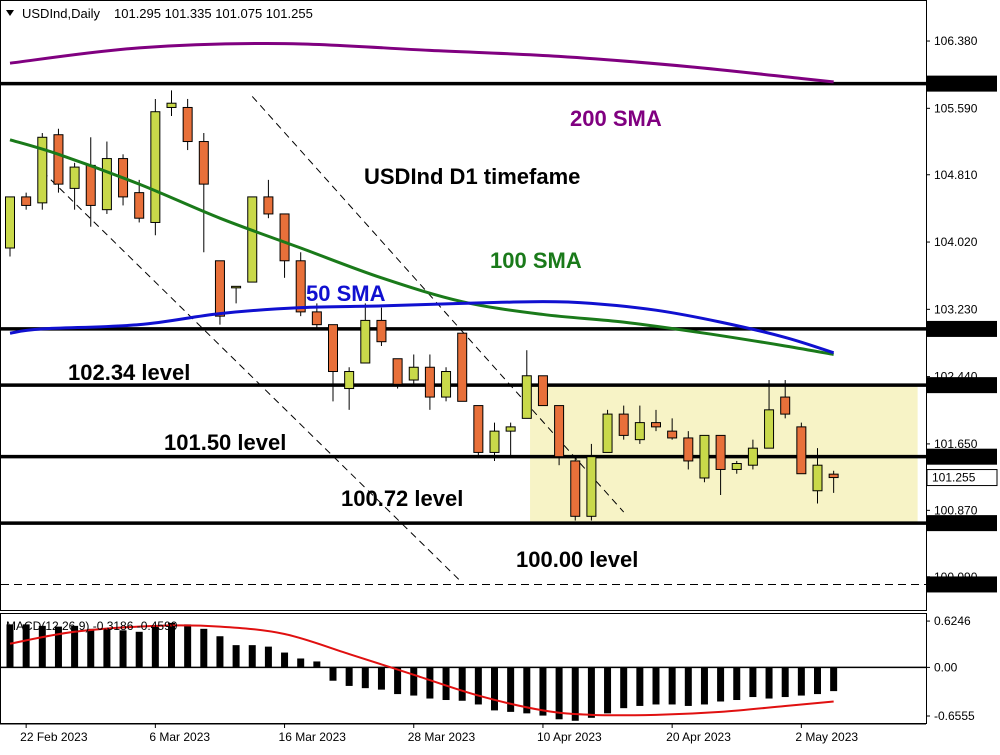 This screenshot has height=755, width=1000. Describe the element at coordinates (129, 372) in the screenshot. I see `annotation-102-34-level: 102.34 level` at that location.